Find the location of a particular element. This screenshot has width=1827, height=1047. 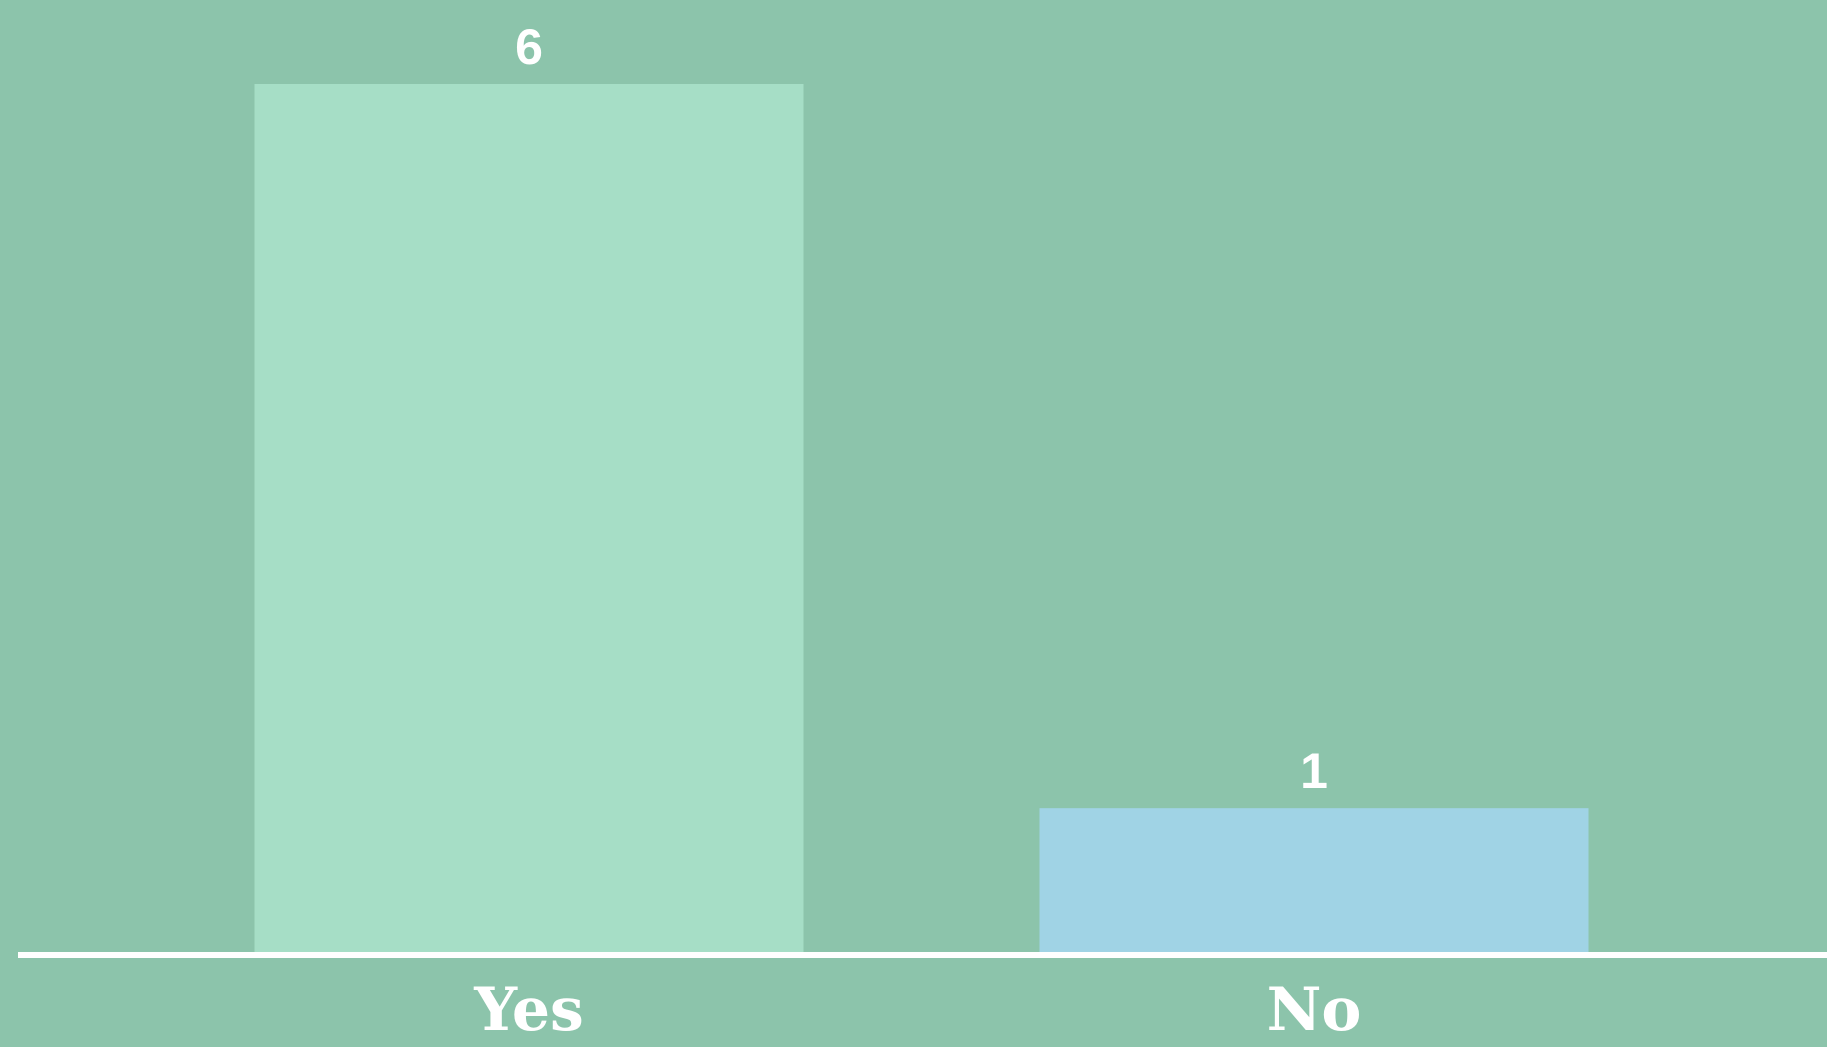

x-tick-label-yes: Yes is located at coordinates (528, 1010).